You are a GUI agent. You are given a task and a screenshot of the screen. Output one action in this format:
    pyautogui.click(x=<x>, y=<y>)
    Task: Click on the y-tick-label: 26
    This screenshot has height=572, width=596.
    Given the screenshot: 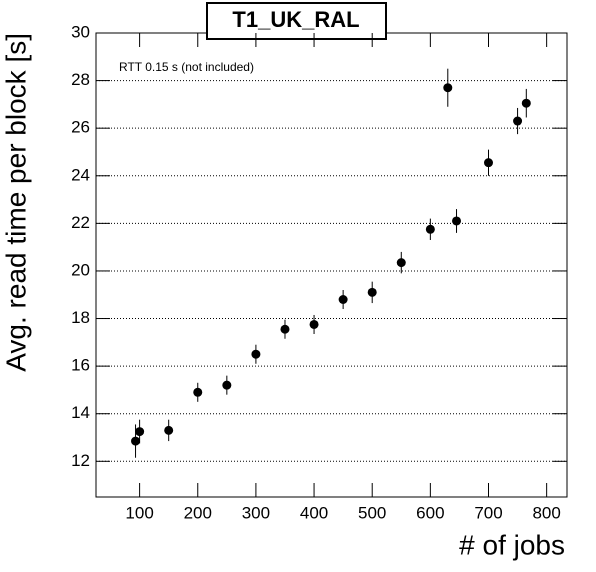 What is the action you would take?
    pyautogui.click(x=80, y=127)
    